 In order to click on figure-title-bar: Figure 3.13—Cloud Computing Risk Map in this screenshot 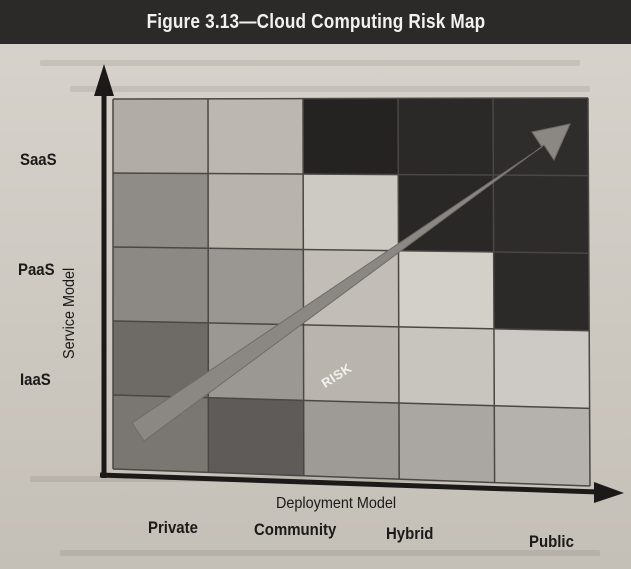, I will do `click(315, 22)`.